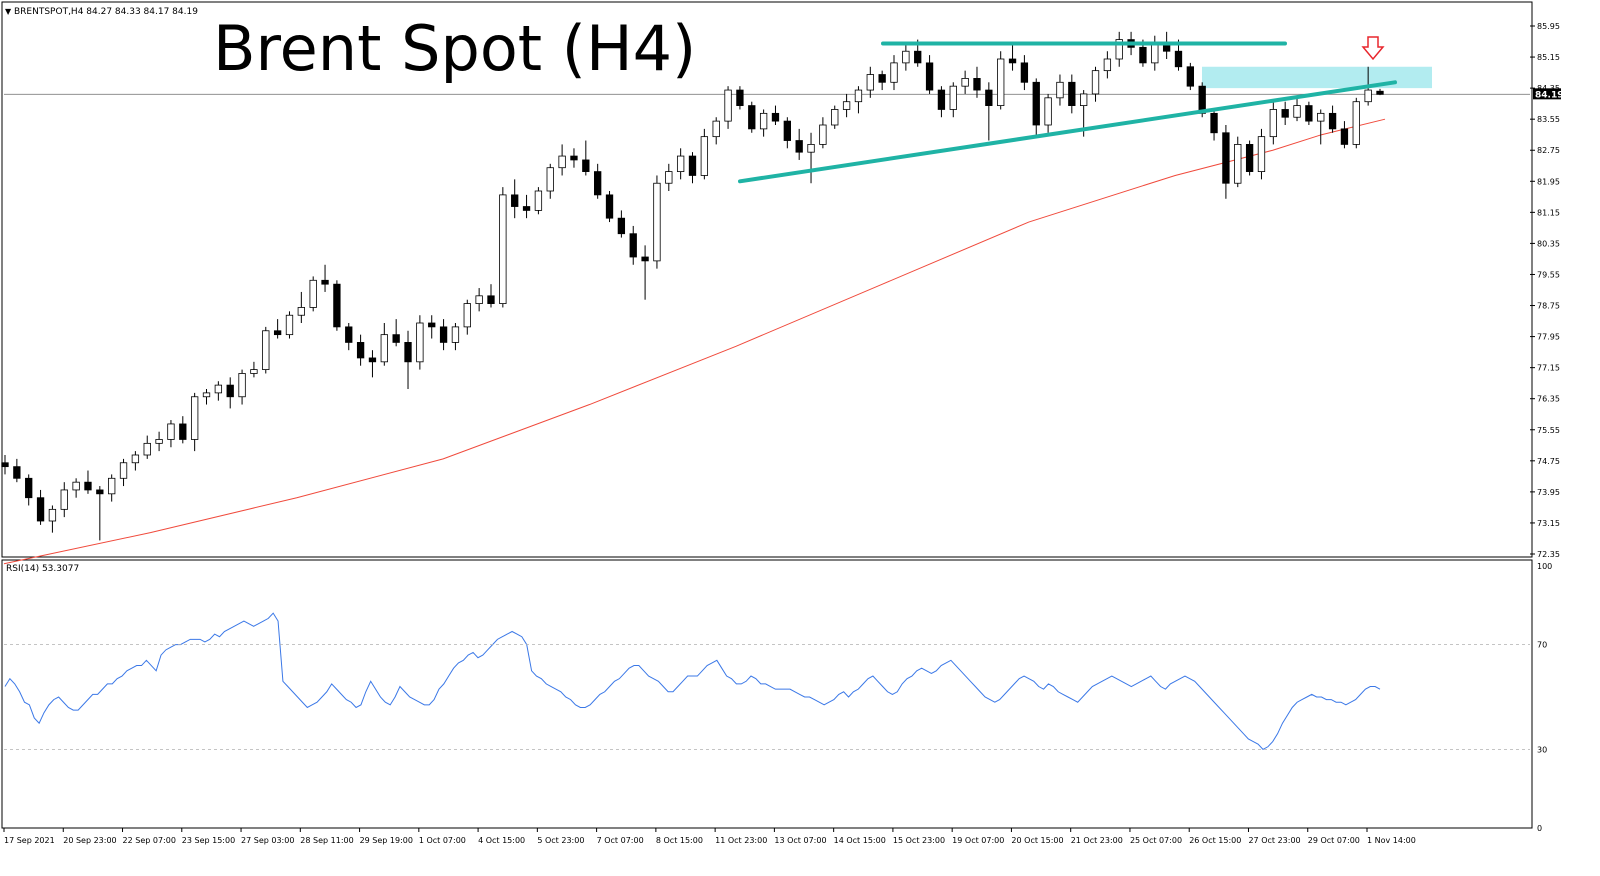 This screenshot has height=876, width=1600. I want to click on price-tick-label: 73.95, so click(1548, 492).